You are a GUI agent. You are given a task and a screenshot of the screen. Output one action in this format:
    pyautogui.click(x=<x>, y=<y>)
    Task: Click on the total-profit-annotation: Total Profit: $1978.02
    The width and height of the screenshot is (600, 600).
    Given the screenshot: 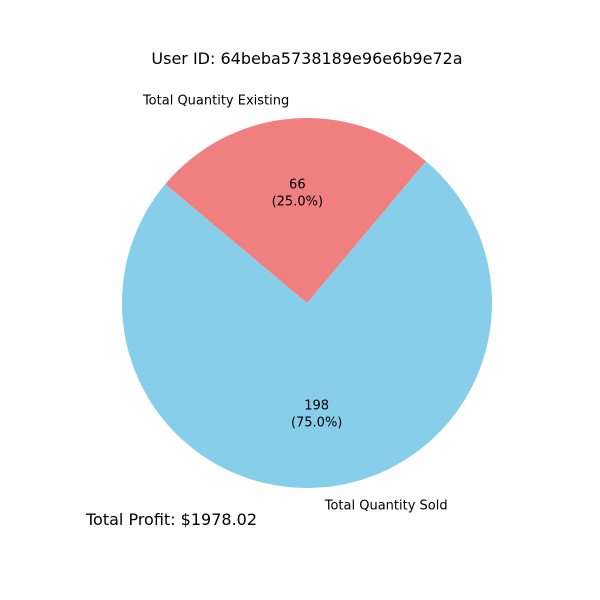 What is the action you would take?
    pyautogui.click(x=171, y=519)
    